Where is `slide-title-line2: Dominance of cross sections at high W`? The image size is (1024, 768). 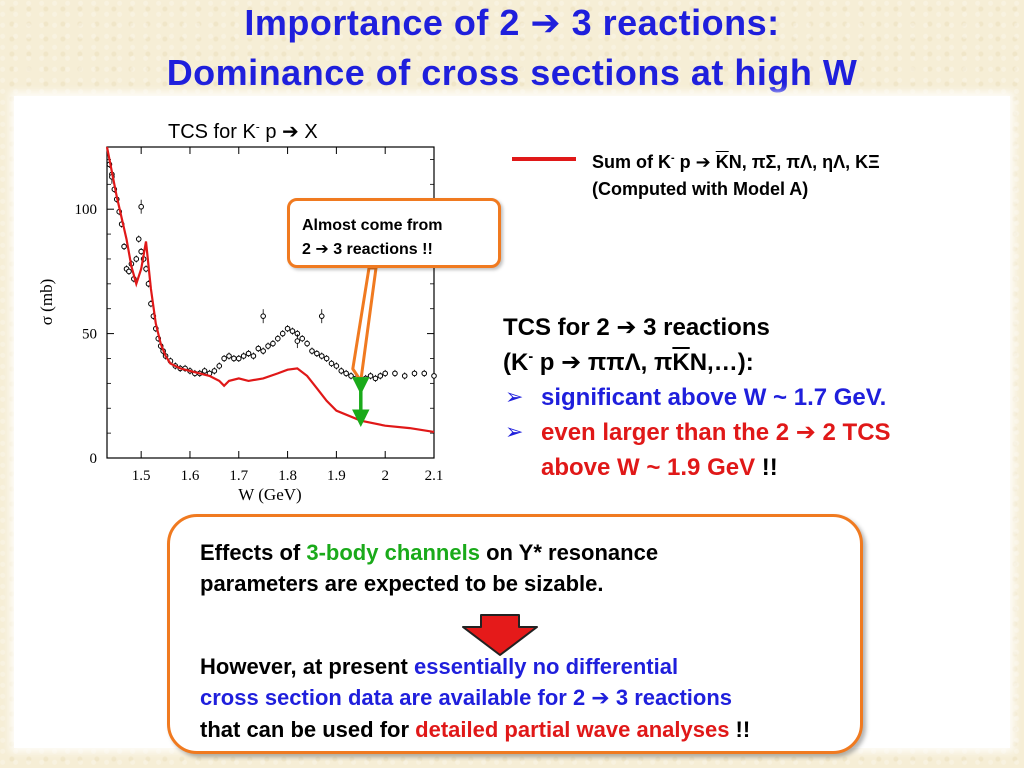
slide-title-line2: Dominance of cross sections at high W is located at coordinates (512, 72).